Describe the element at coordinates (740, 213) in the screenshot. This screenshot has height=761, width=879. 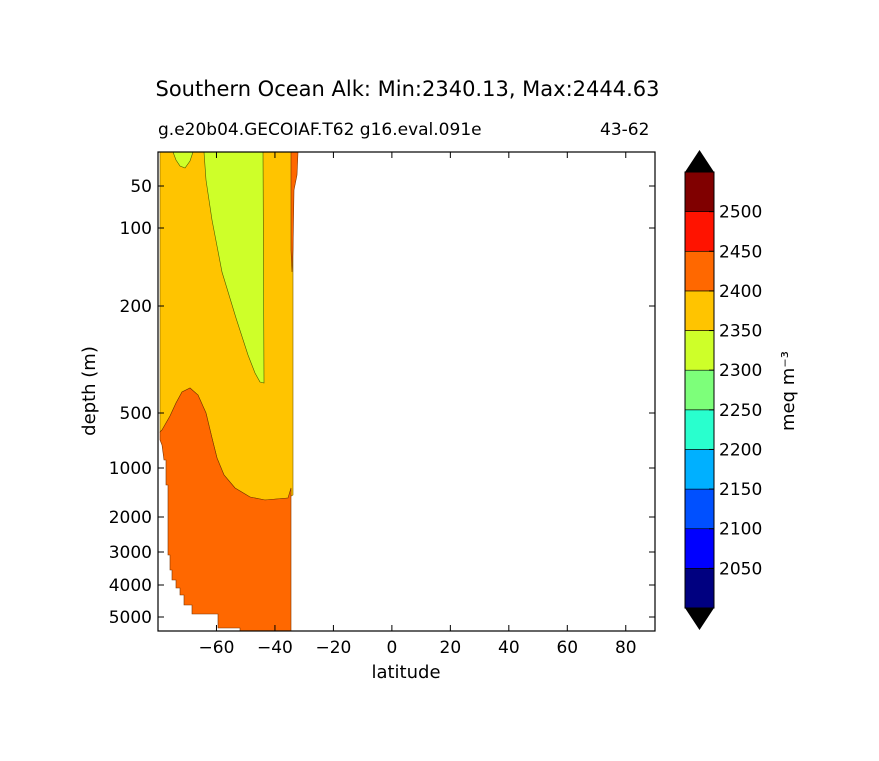
I see `colorbar-tick-label: 2500` at that location.